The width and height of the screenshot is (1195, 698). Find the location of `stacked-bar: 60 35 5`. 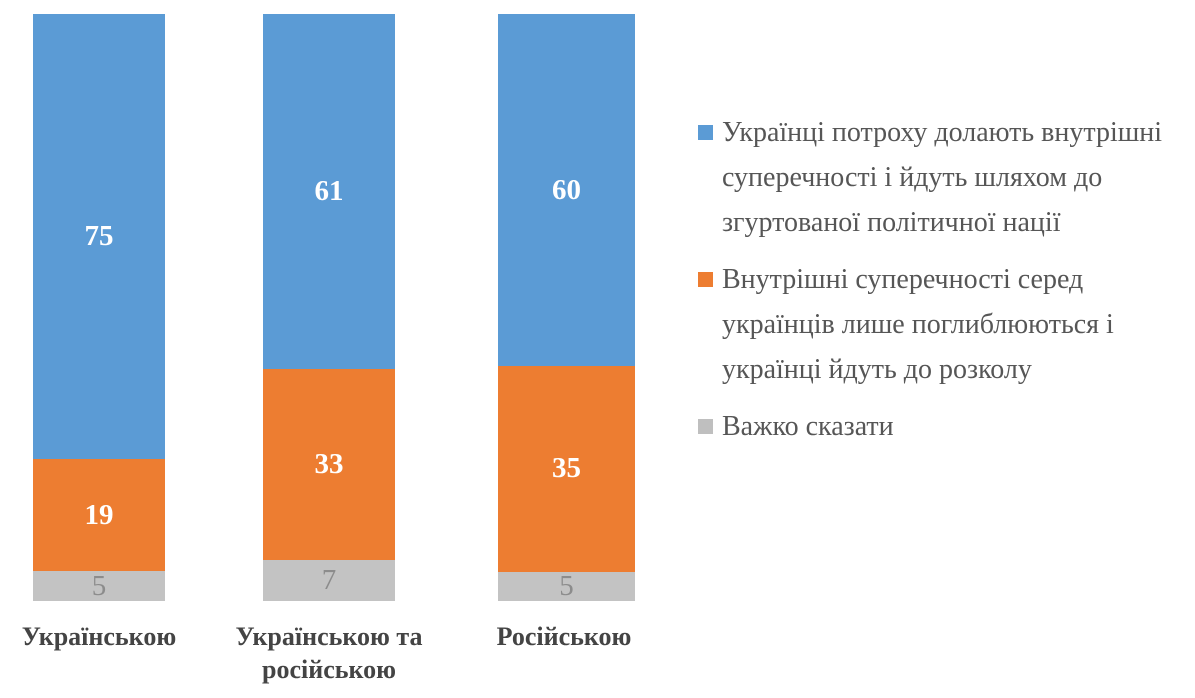

stacked-bar: 60 35 5 is located at coordinates (566, 307).